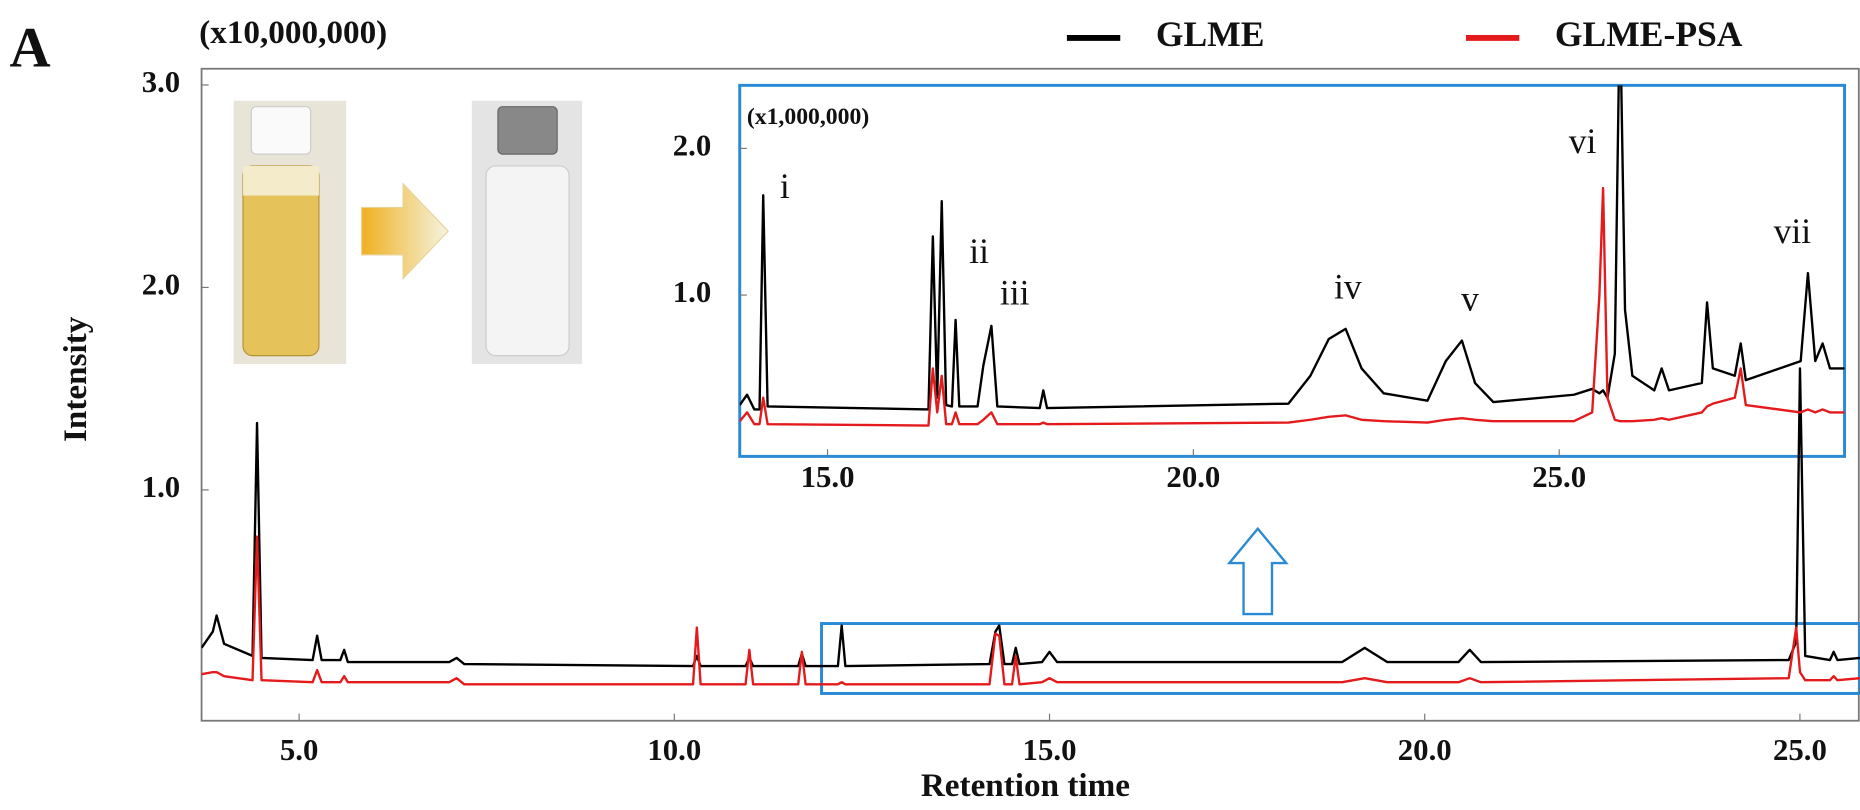 The height and width of the screenshot is (810, 1860). Describe the element at coordinates (808, 117) in the screenshot. I see `inset-y-unit-label: (x1,000,000)` at that location.